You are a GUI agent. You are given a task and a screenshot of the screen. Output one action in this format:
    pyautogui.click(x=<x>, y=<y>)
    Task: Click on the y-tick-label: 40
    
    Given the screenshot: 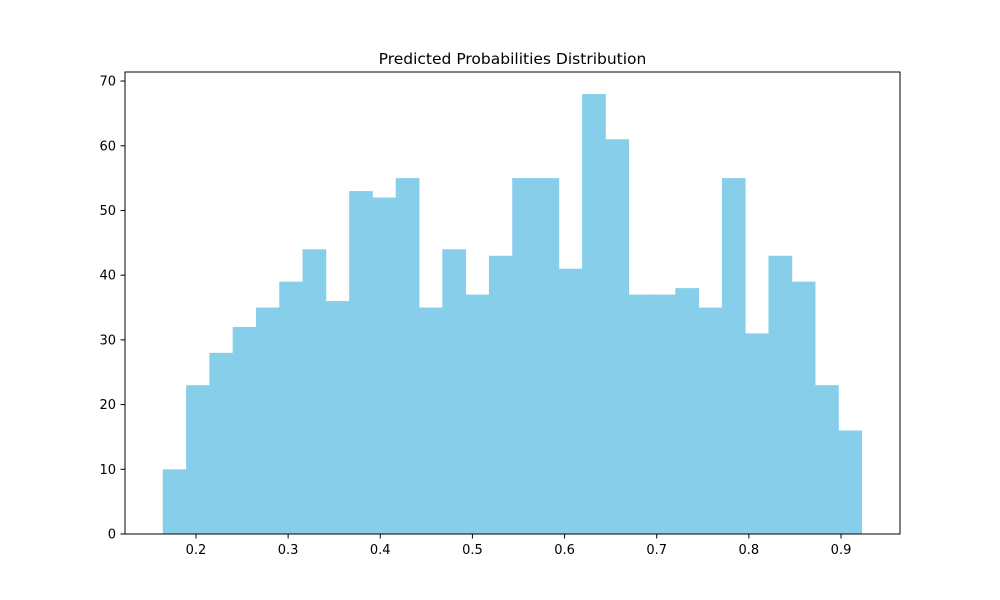 What is the action you would take?
    pyautogui.click(x=107, y=276)
    